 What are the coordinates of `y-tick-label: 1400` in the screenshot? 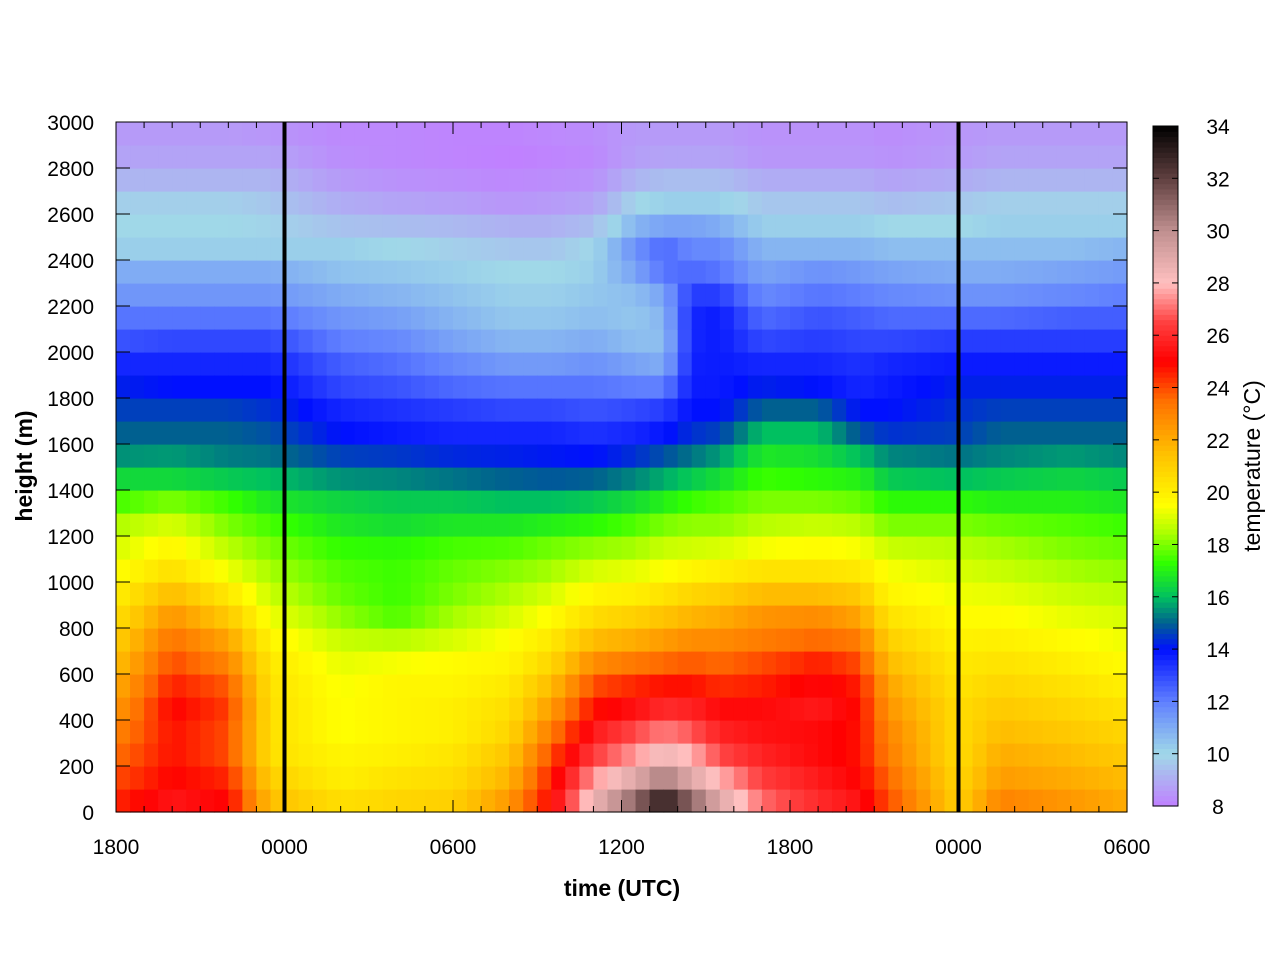 It's located at (70, 491).